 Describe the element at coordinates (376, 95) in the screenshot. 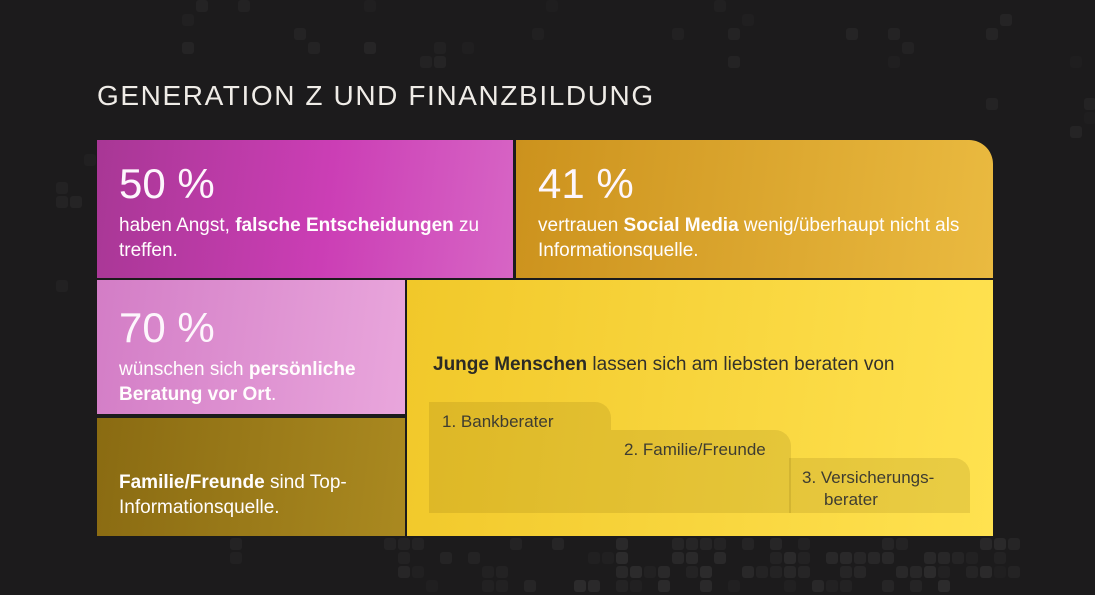

I see `page-title: GENERATION Z UND FINANZBILDUNG` at that location.